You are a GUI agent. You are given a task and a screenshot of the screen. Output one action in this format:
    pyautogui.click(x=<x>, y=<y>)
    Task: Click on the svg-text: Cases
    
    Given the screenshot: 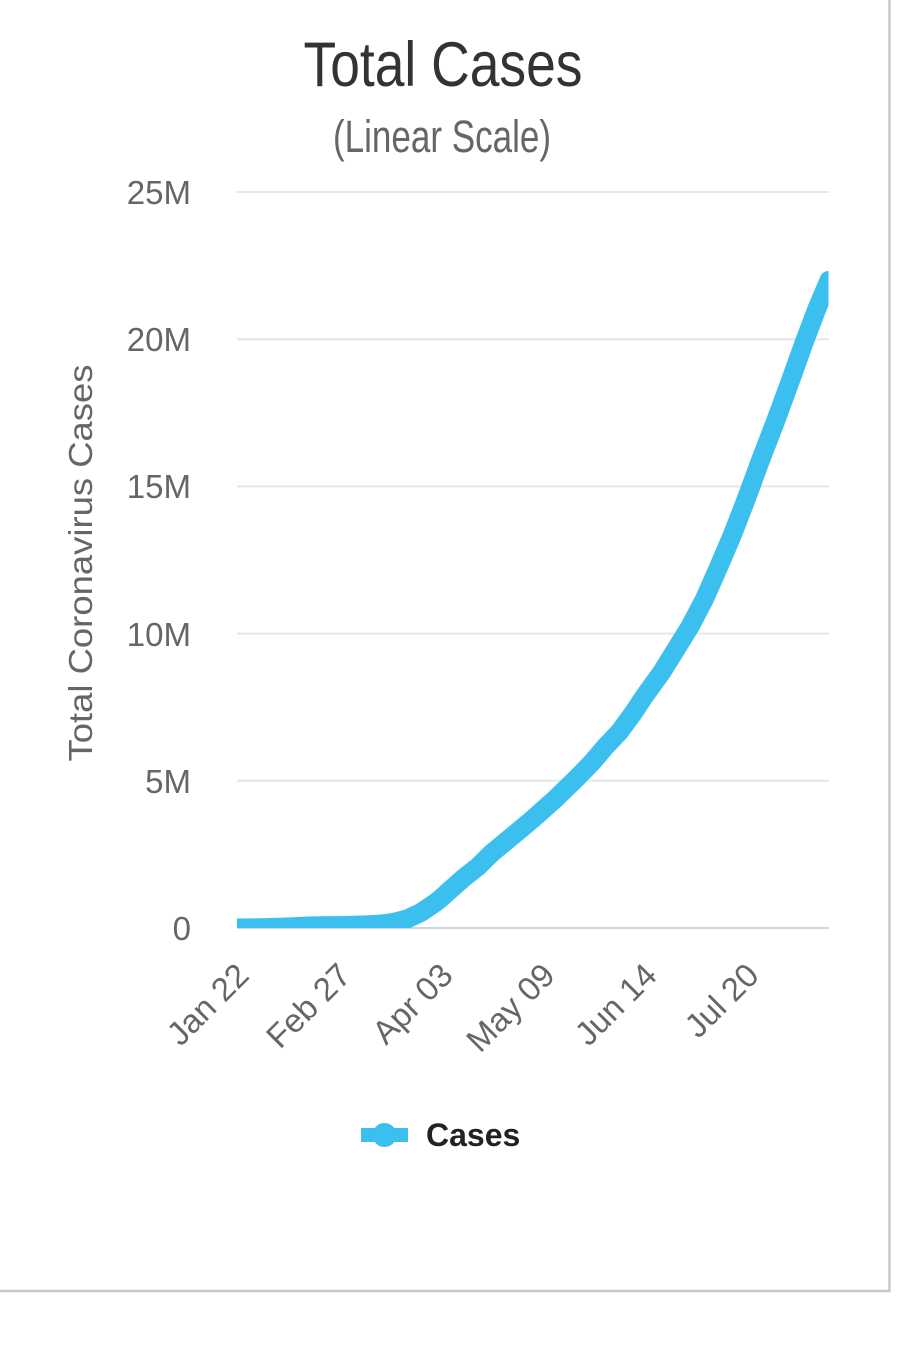 What is the action you would take?
    pyautogui.click(x=473, y=1135)
    